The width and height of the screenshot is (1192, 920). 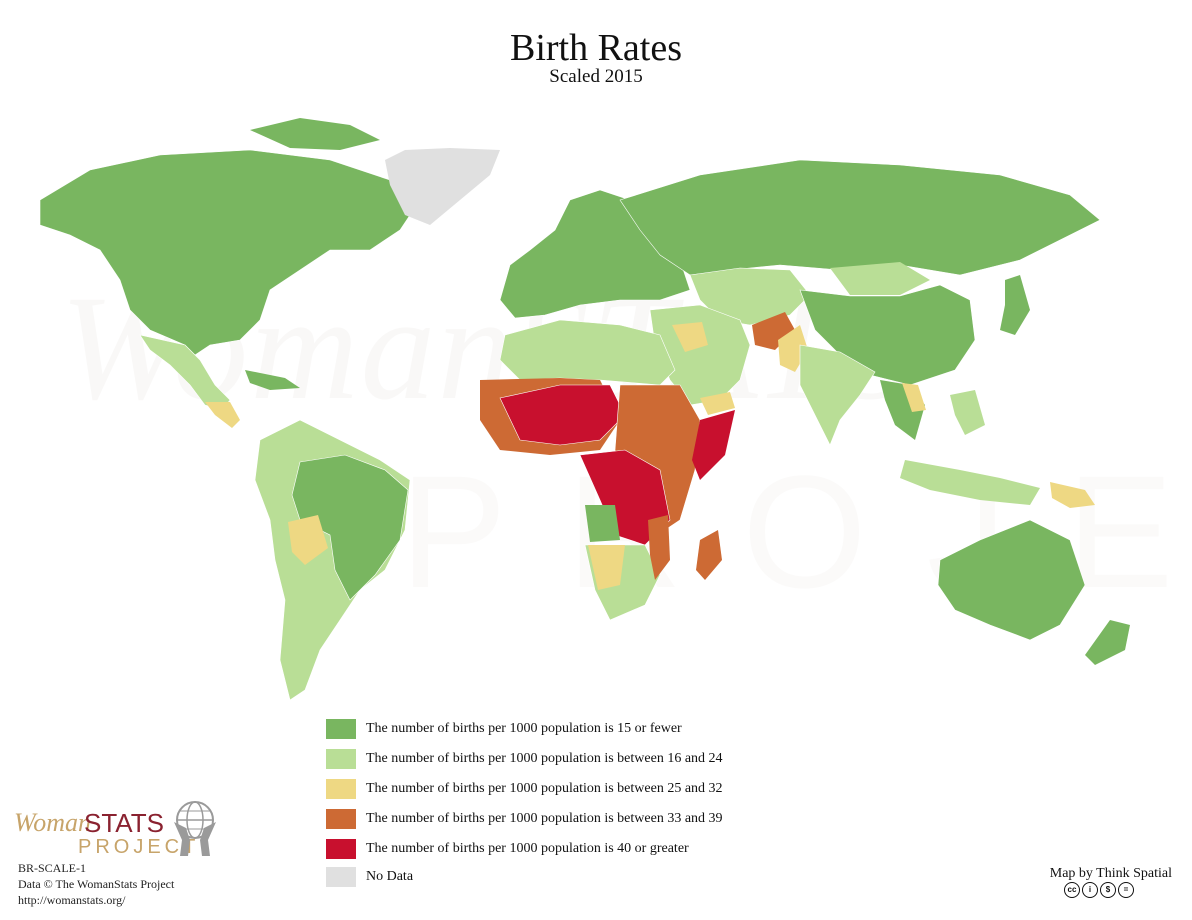 I want to click on website-link: http://womanstats.org/, so click(x=72, y=900).